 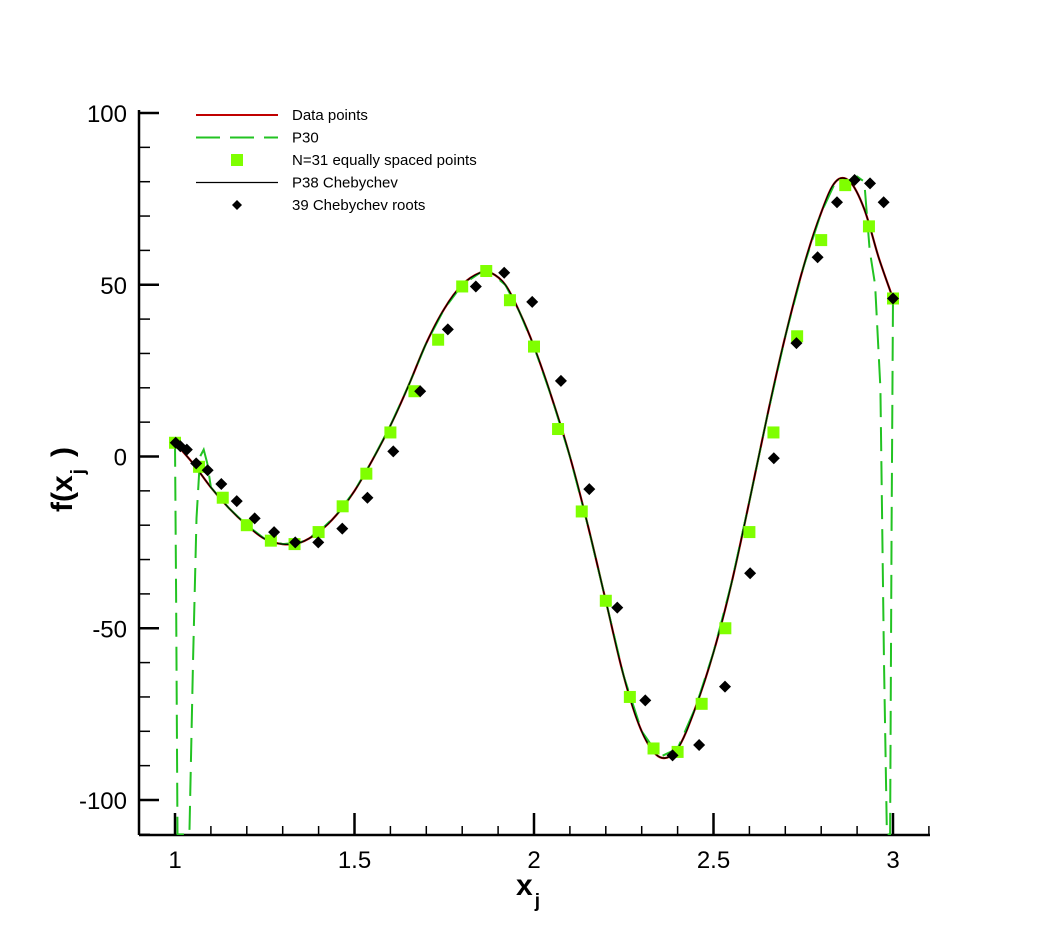 What do you see at coordinates (67, 479) in the screenshot?
I see `y-axis-title: f(xj)` at bounding box center [67, 479].